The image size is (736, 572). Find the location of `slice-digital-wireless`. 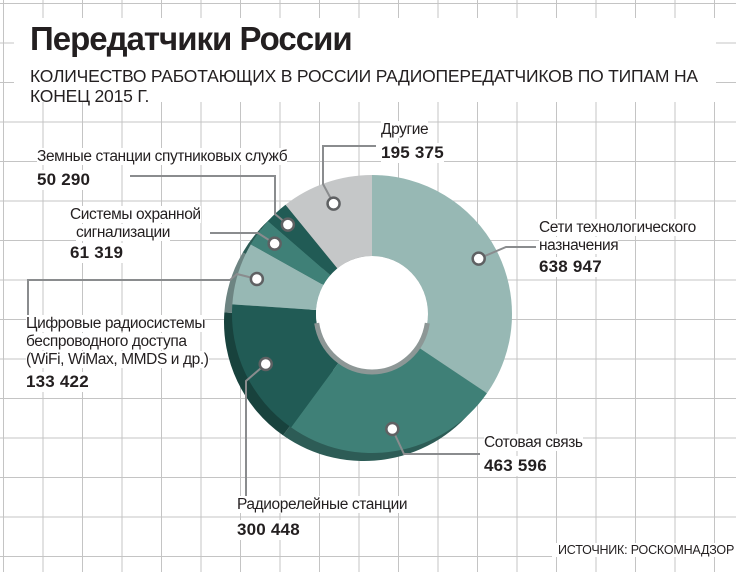

slice-digital-wireless is located at coordinates (278, 277).